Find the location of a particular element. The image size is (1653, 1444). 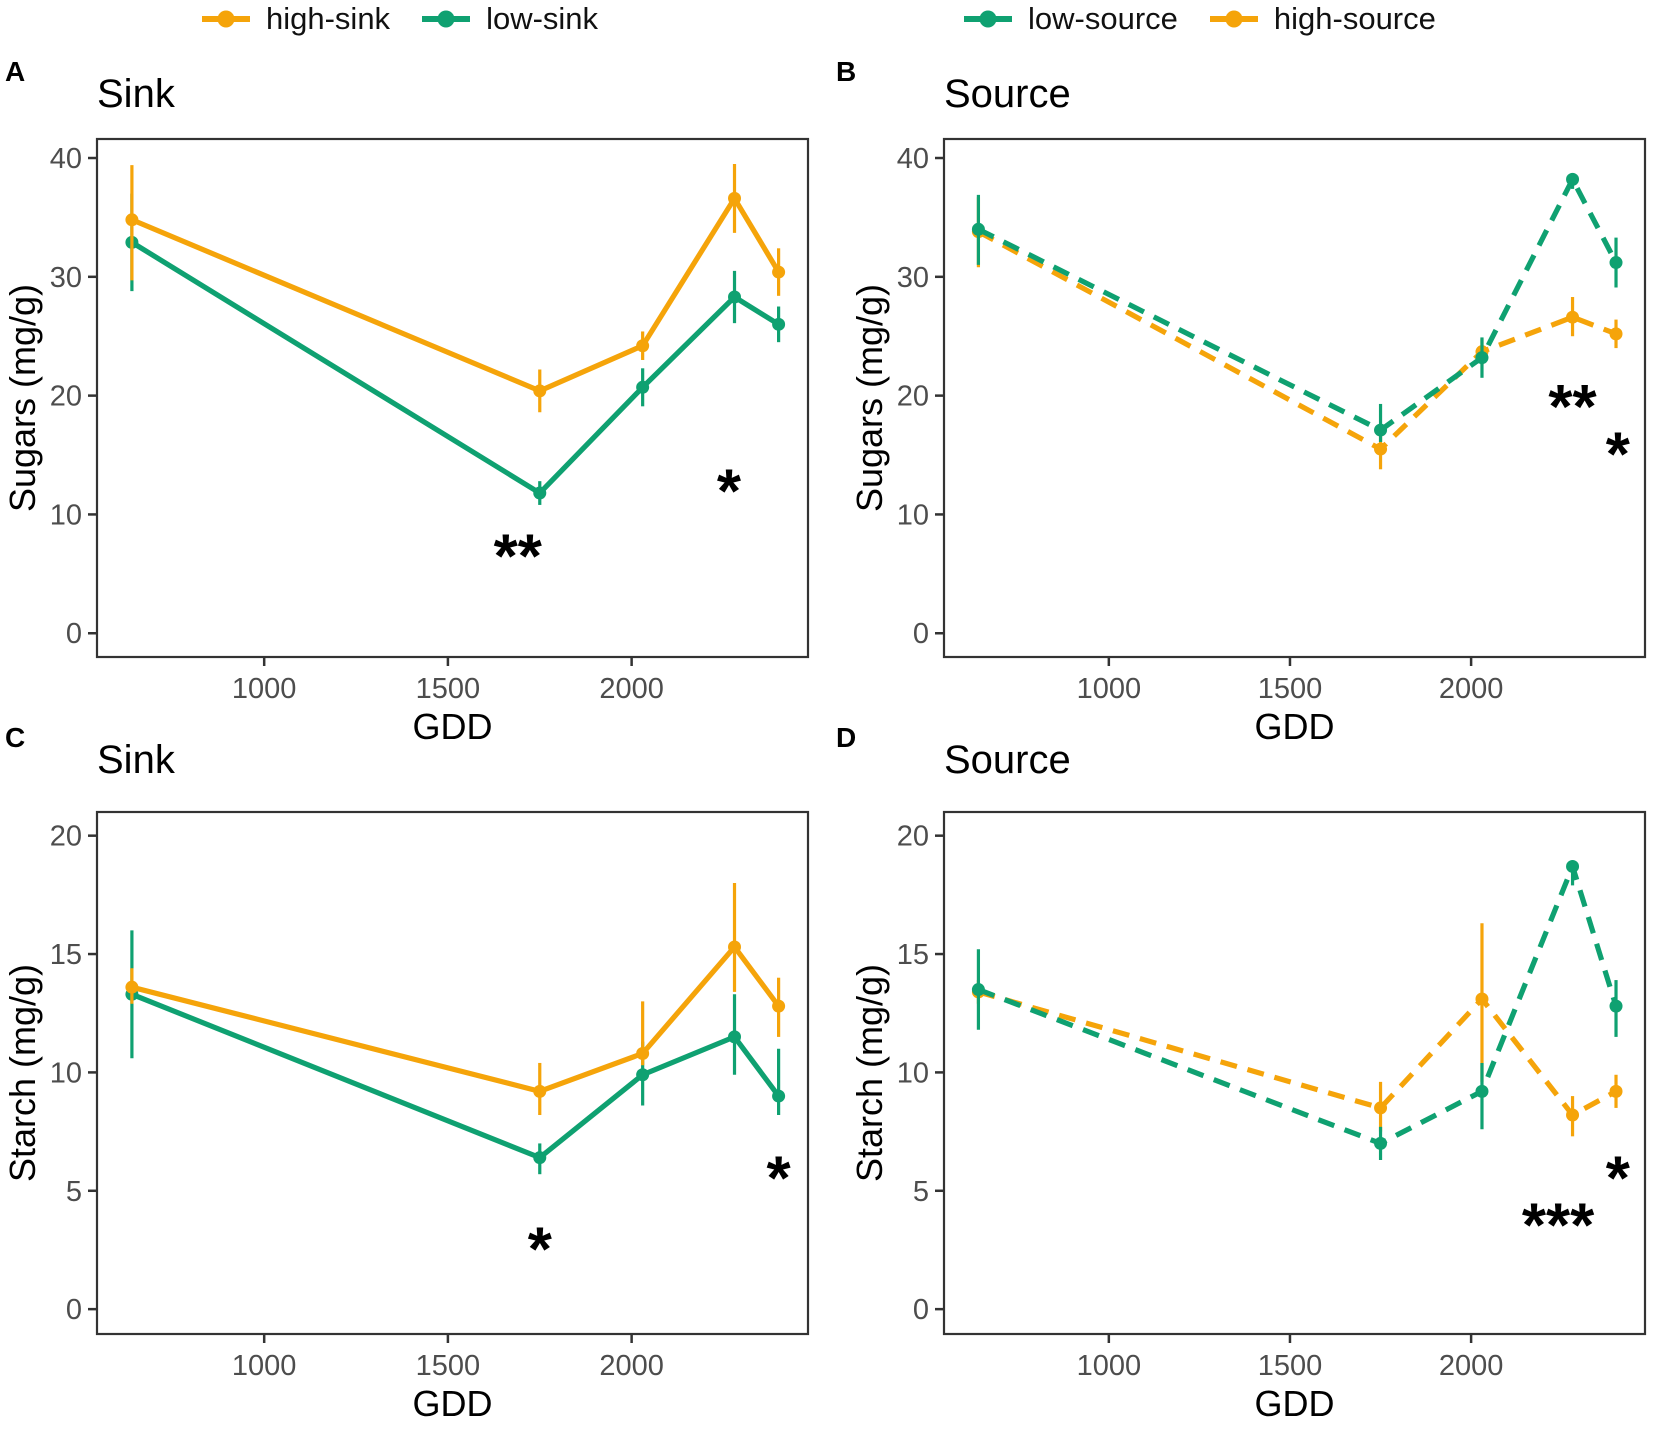

panel-letter-d: D is located at coordinates (846, 737).